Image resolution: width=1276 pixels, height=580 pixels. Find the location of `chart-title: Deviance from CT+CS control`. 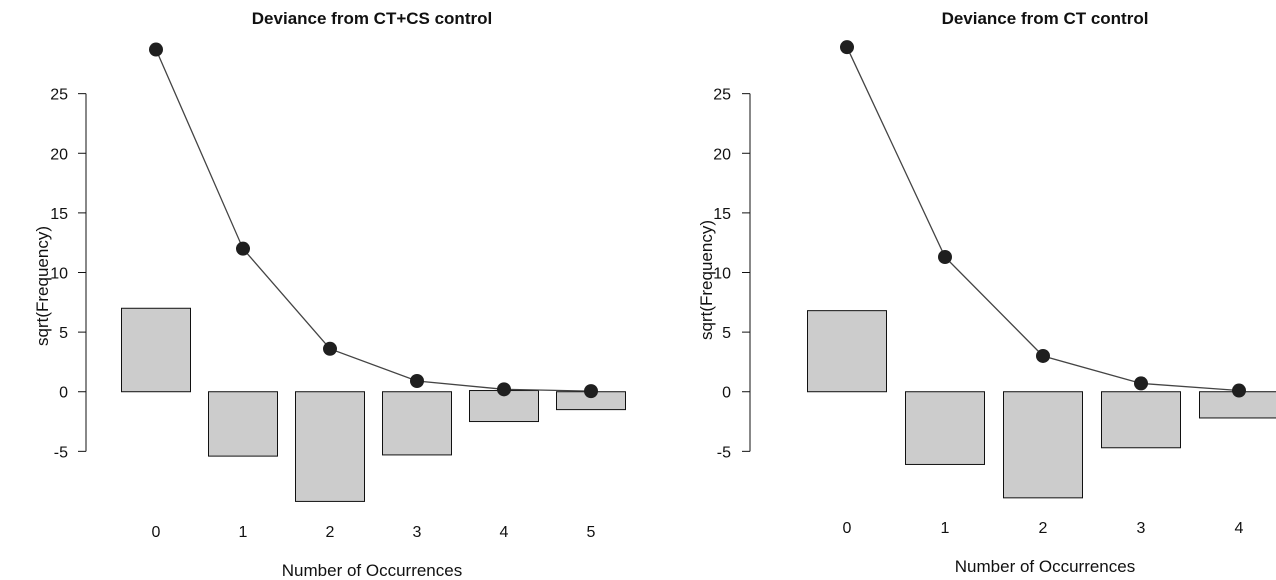

chart-title: Deviance from CT+CS control is located at coordinates (372, 18).